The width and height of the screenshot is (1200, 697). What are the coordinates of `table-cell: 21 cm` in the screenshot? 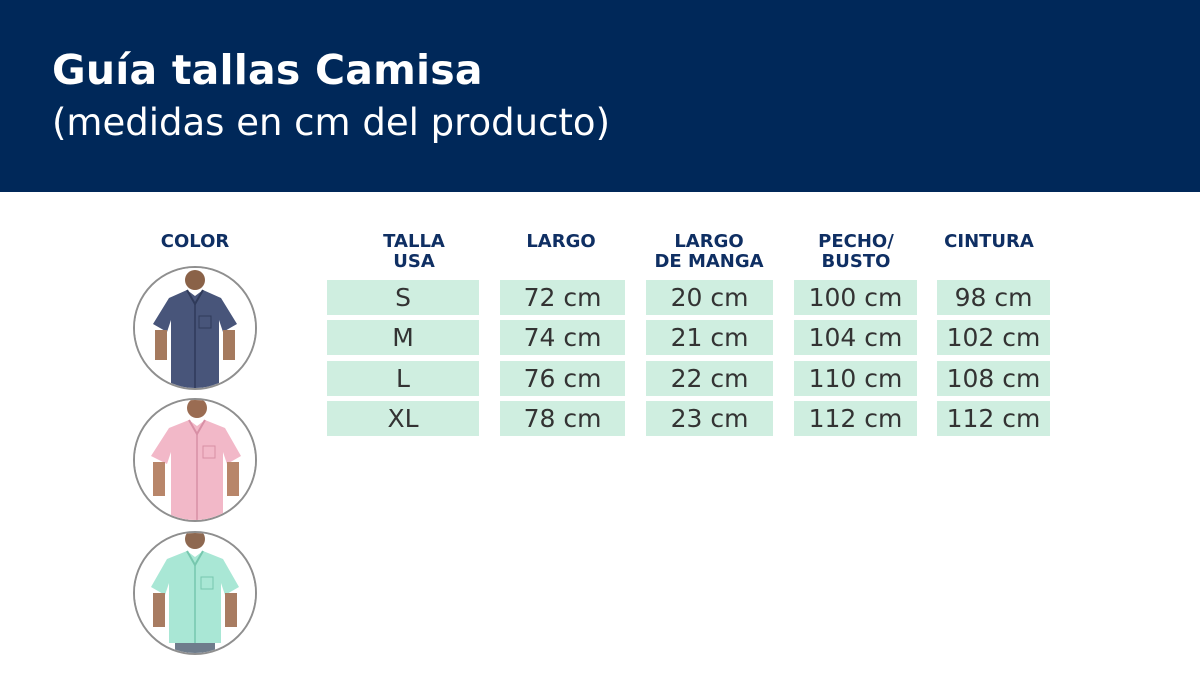 It's located at (709, 337).